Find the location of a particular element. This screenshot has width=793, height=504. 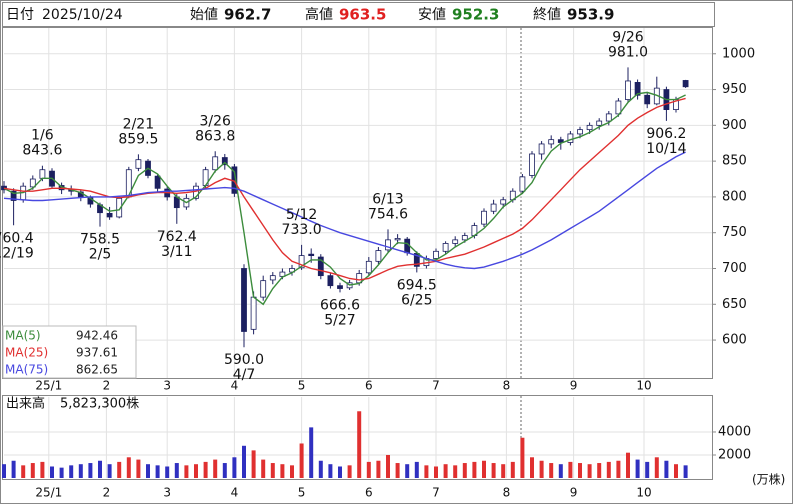

legend-name: MA(5) is located at coordinates (23, 336).